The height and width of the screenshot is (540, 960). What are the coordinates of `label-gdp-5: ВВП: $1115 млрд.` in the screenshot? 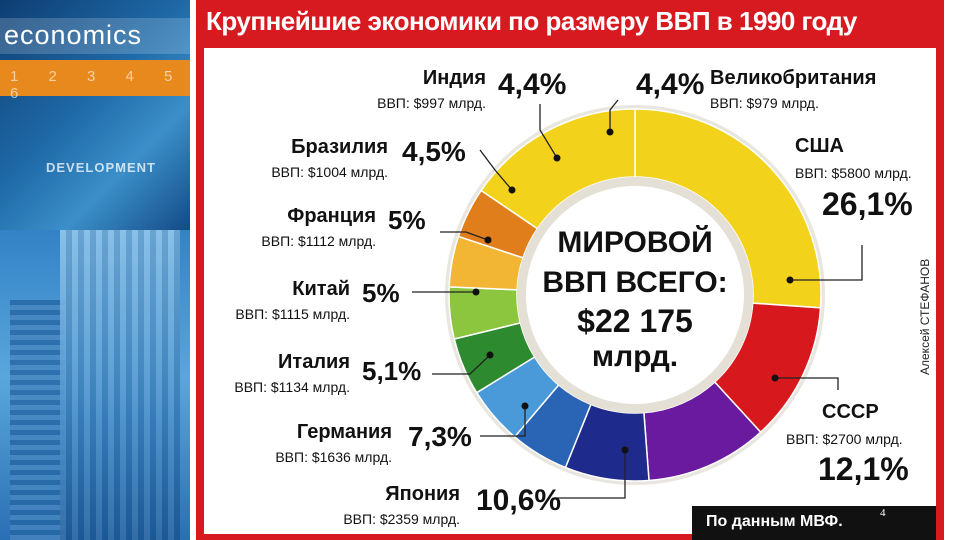 It's located at (292, 314).